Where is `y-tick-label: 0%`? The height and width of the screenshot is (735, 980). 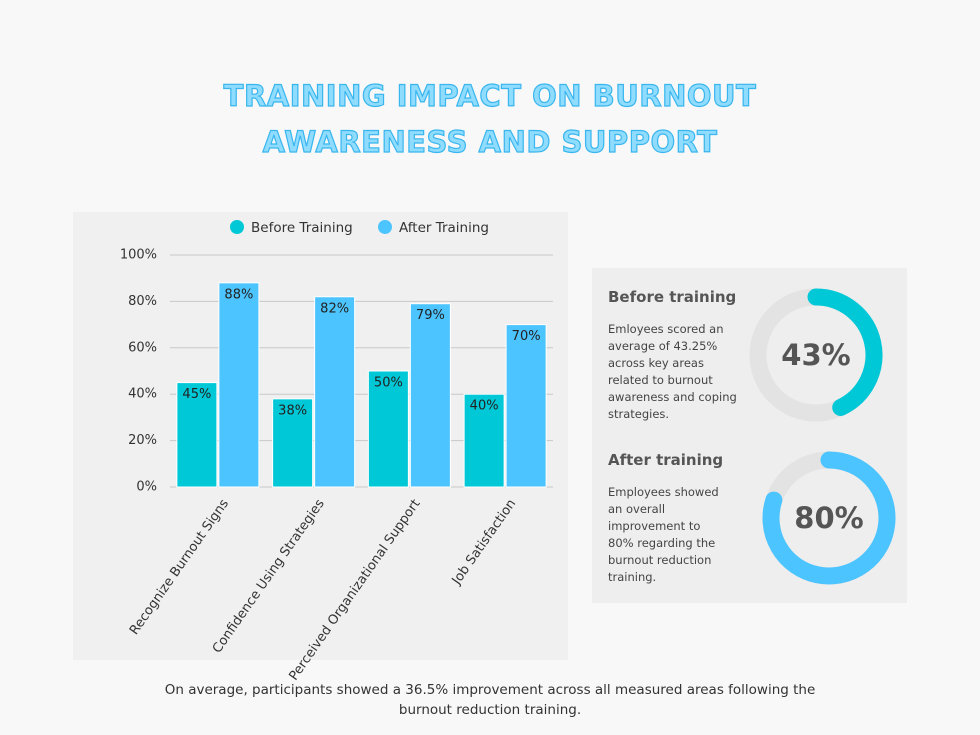 y-tick-label: 0% is located at coordinates (146, 487).